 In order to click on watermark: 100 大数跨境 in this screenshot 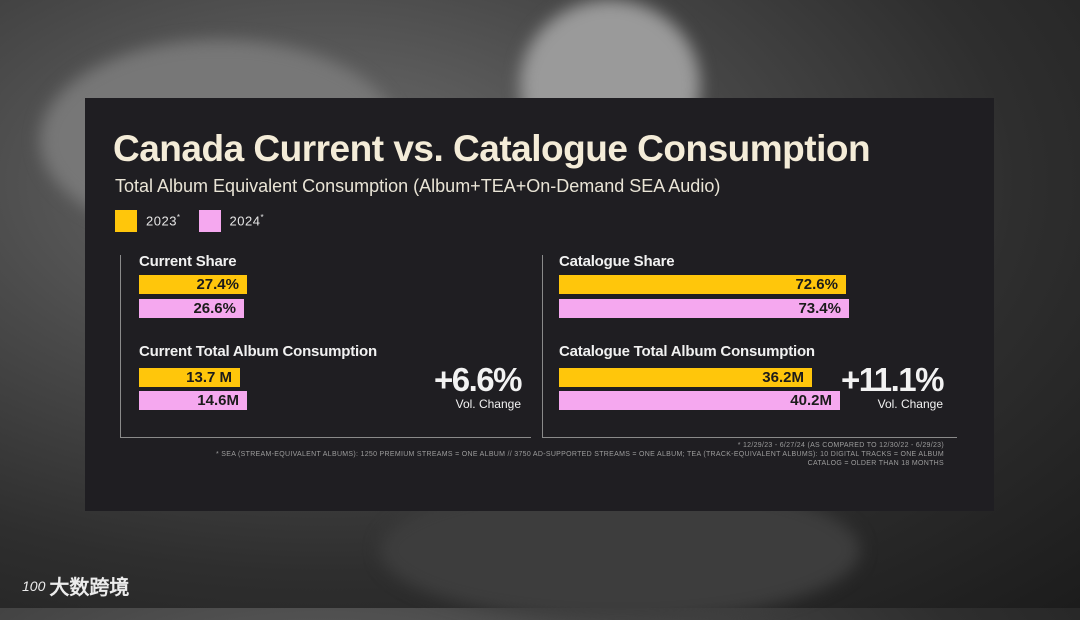, I will do `click(75, 585)`.